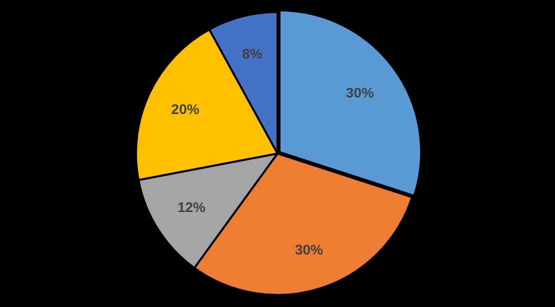 The height and width of the screenshot is (307, 555). What do you see at coordinates (252, 54) in the screenshot?
I see `data-label: 8%` at bounding box center [252, 54].